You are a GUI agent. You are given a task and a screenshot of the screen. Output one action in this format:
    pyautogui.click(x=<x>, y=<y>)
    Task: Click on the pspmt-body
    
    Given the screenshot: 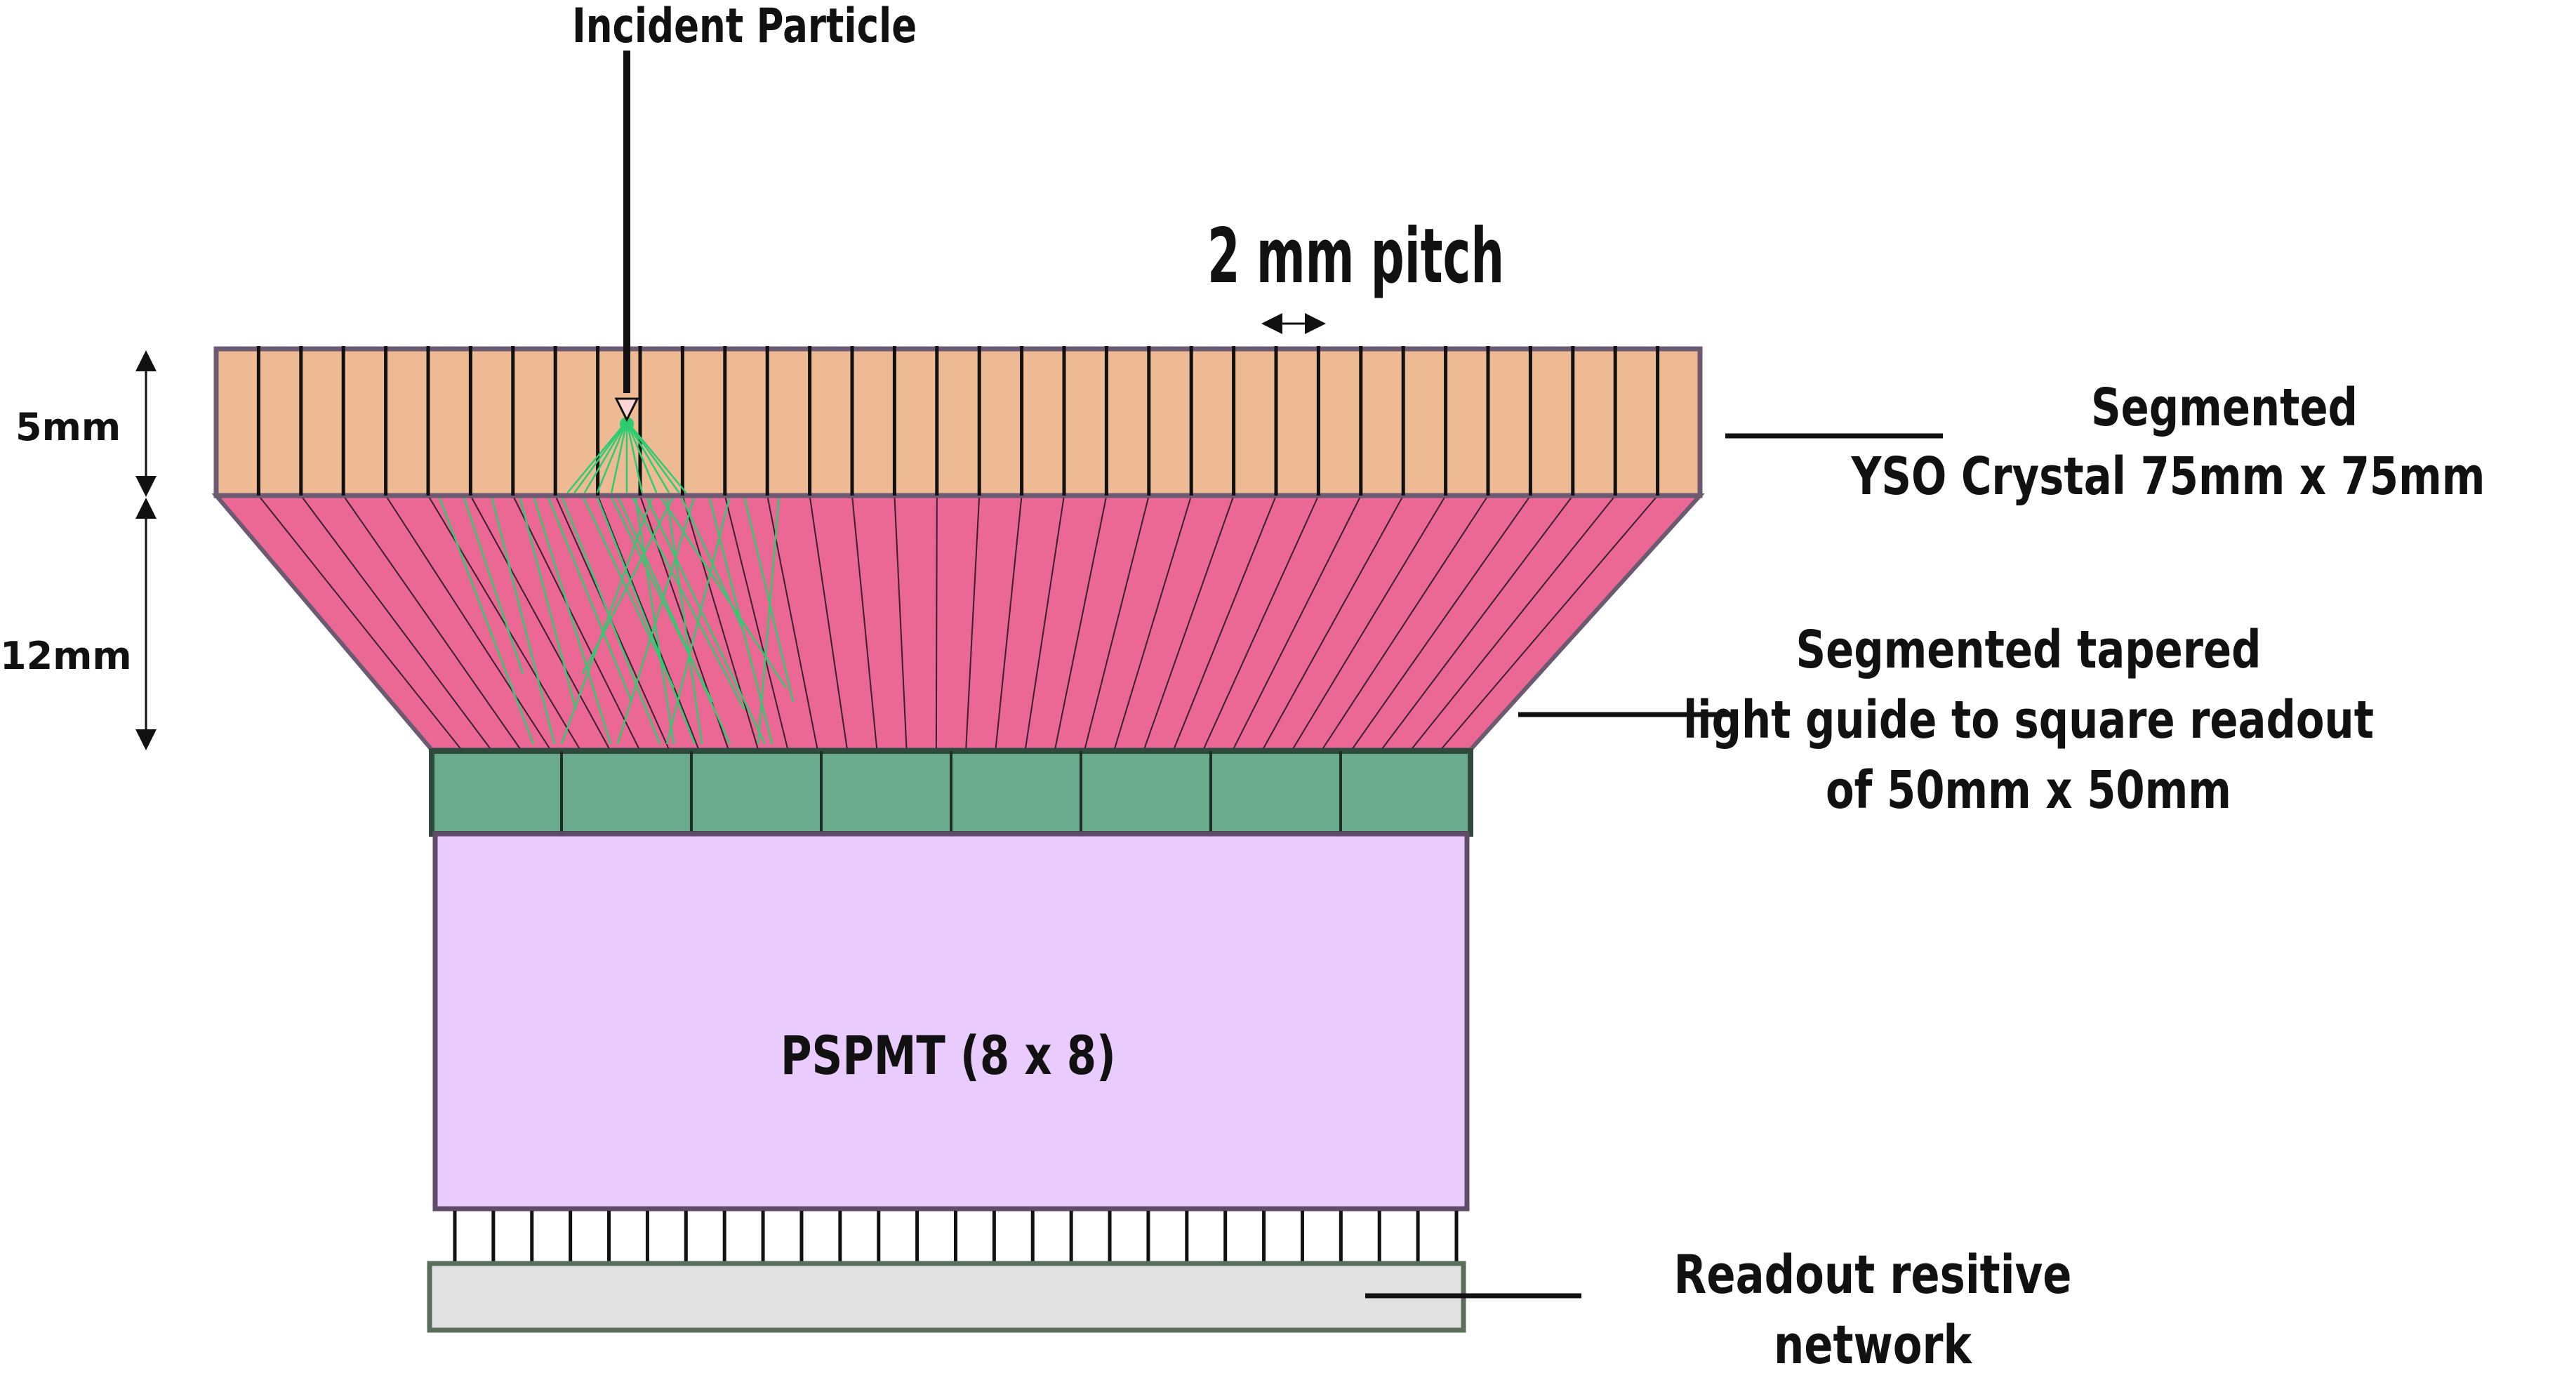 What is the action you would take?
    pyautogui.click(x=951, y=1022)
    